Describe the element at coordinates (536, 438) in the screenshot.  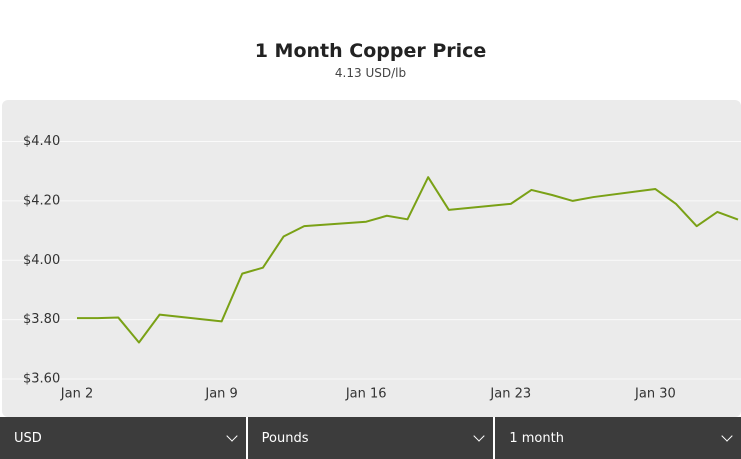
I see `select-label: 1 month` at that location.